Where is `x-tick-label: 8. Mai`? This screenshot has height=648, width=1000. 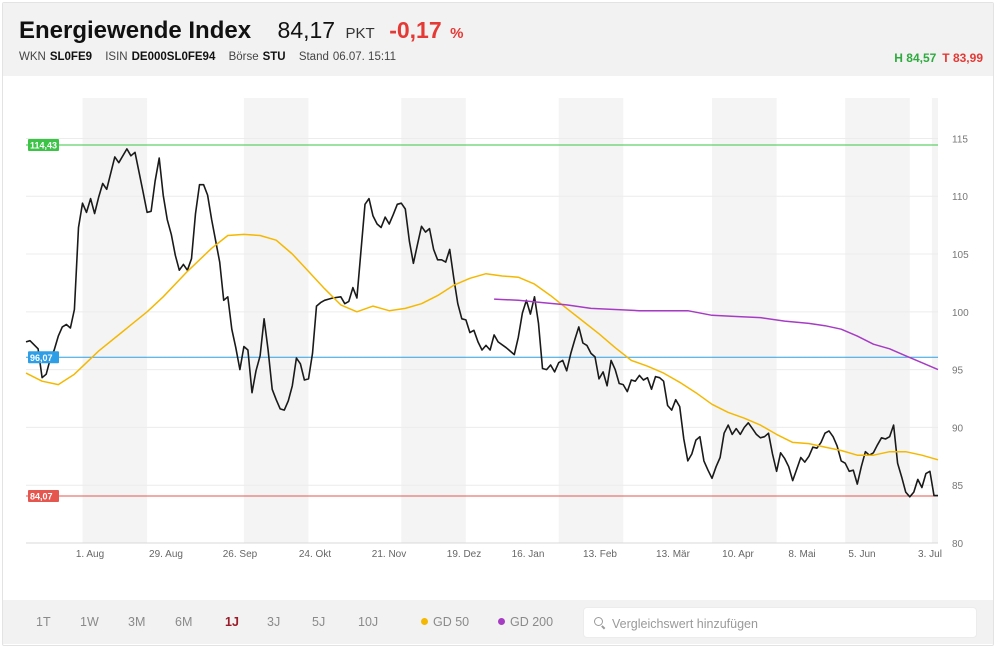 x-tick-label: 8. Mai is located at coordinates (801, 554).